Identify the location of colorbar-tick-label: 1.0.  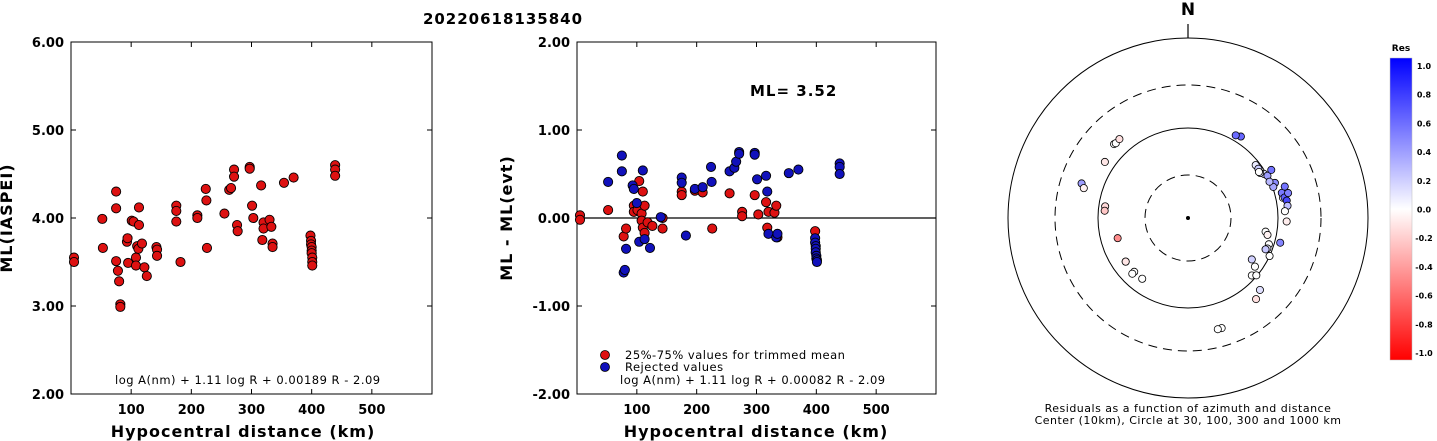
(1424, 66).